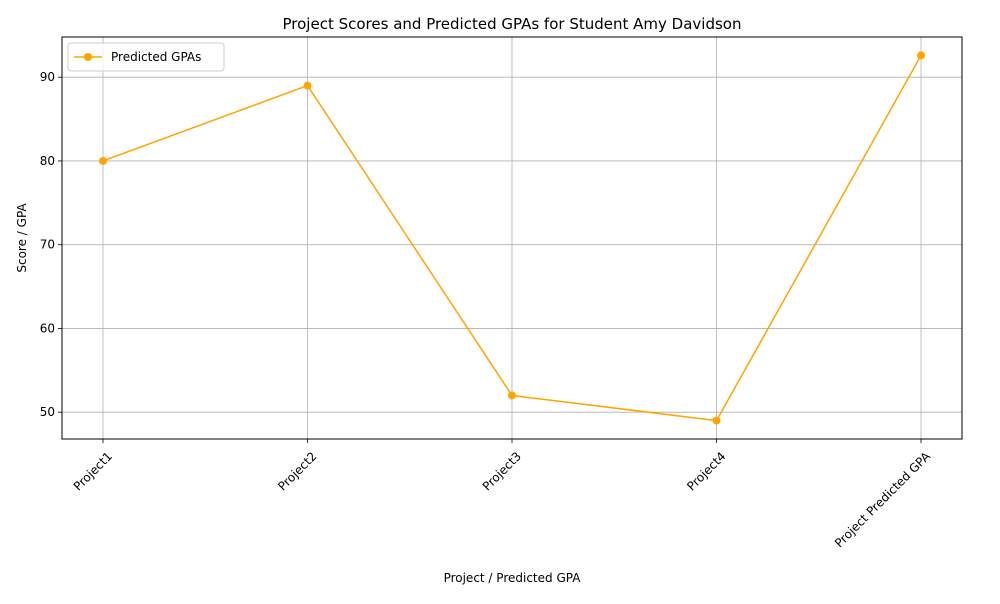  I want to click on x-tick-label: Project Predicted GPA, so click(883, 500).